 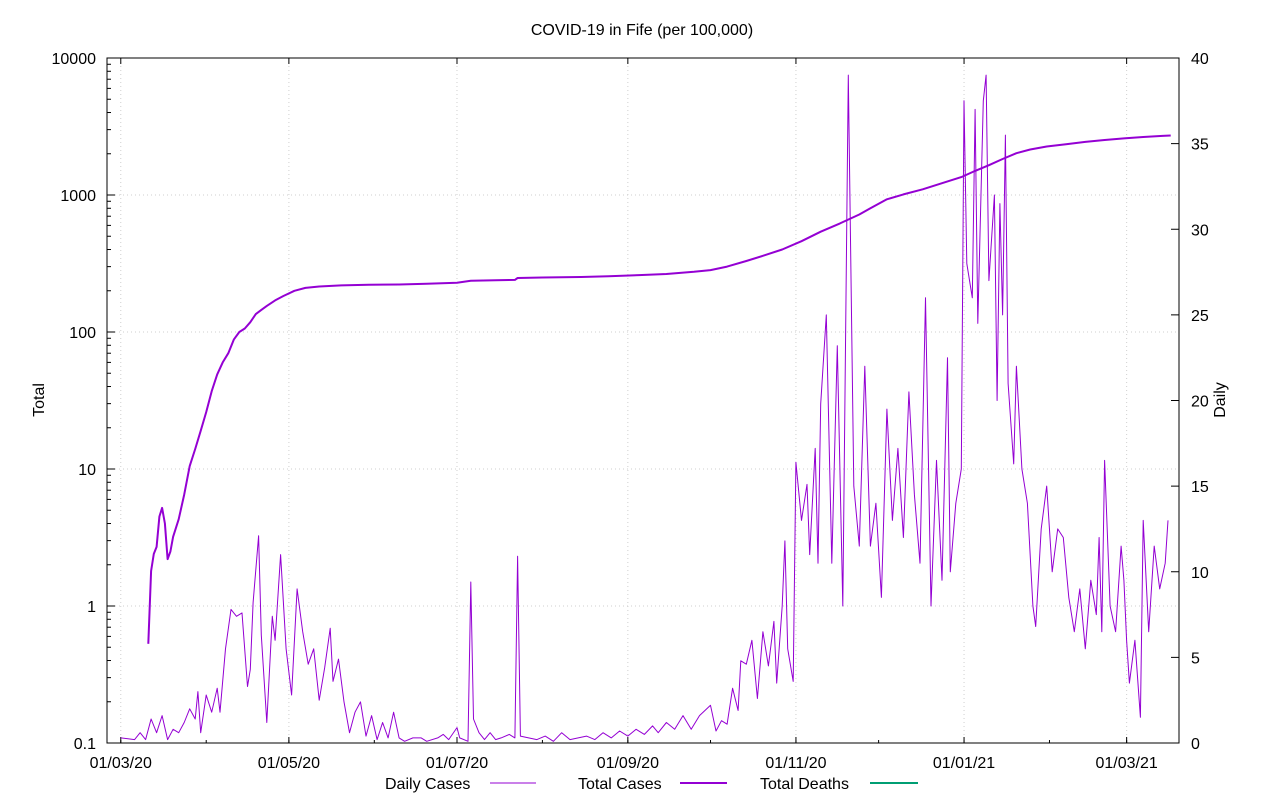 I want to click on y-left-tick-label: 10, so click(x=87, y=470).